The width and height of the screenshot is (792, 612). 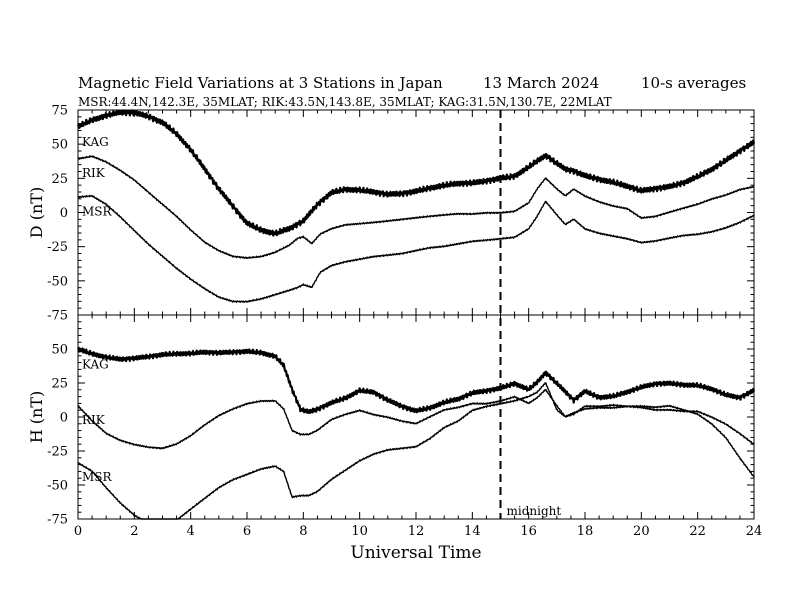 I want to click on x-tick-label: 18, so click(x=585, y=531).